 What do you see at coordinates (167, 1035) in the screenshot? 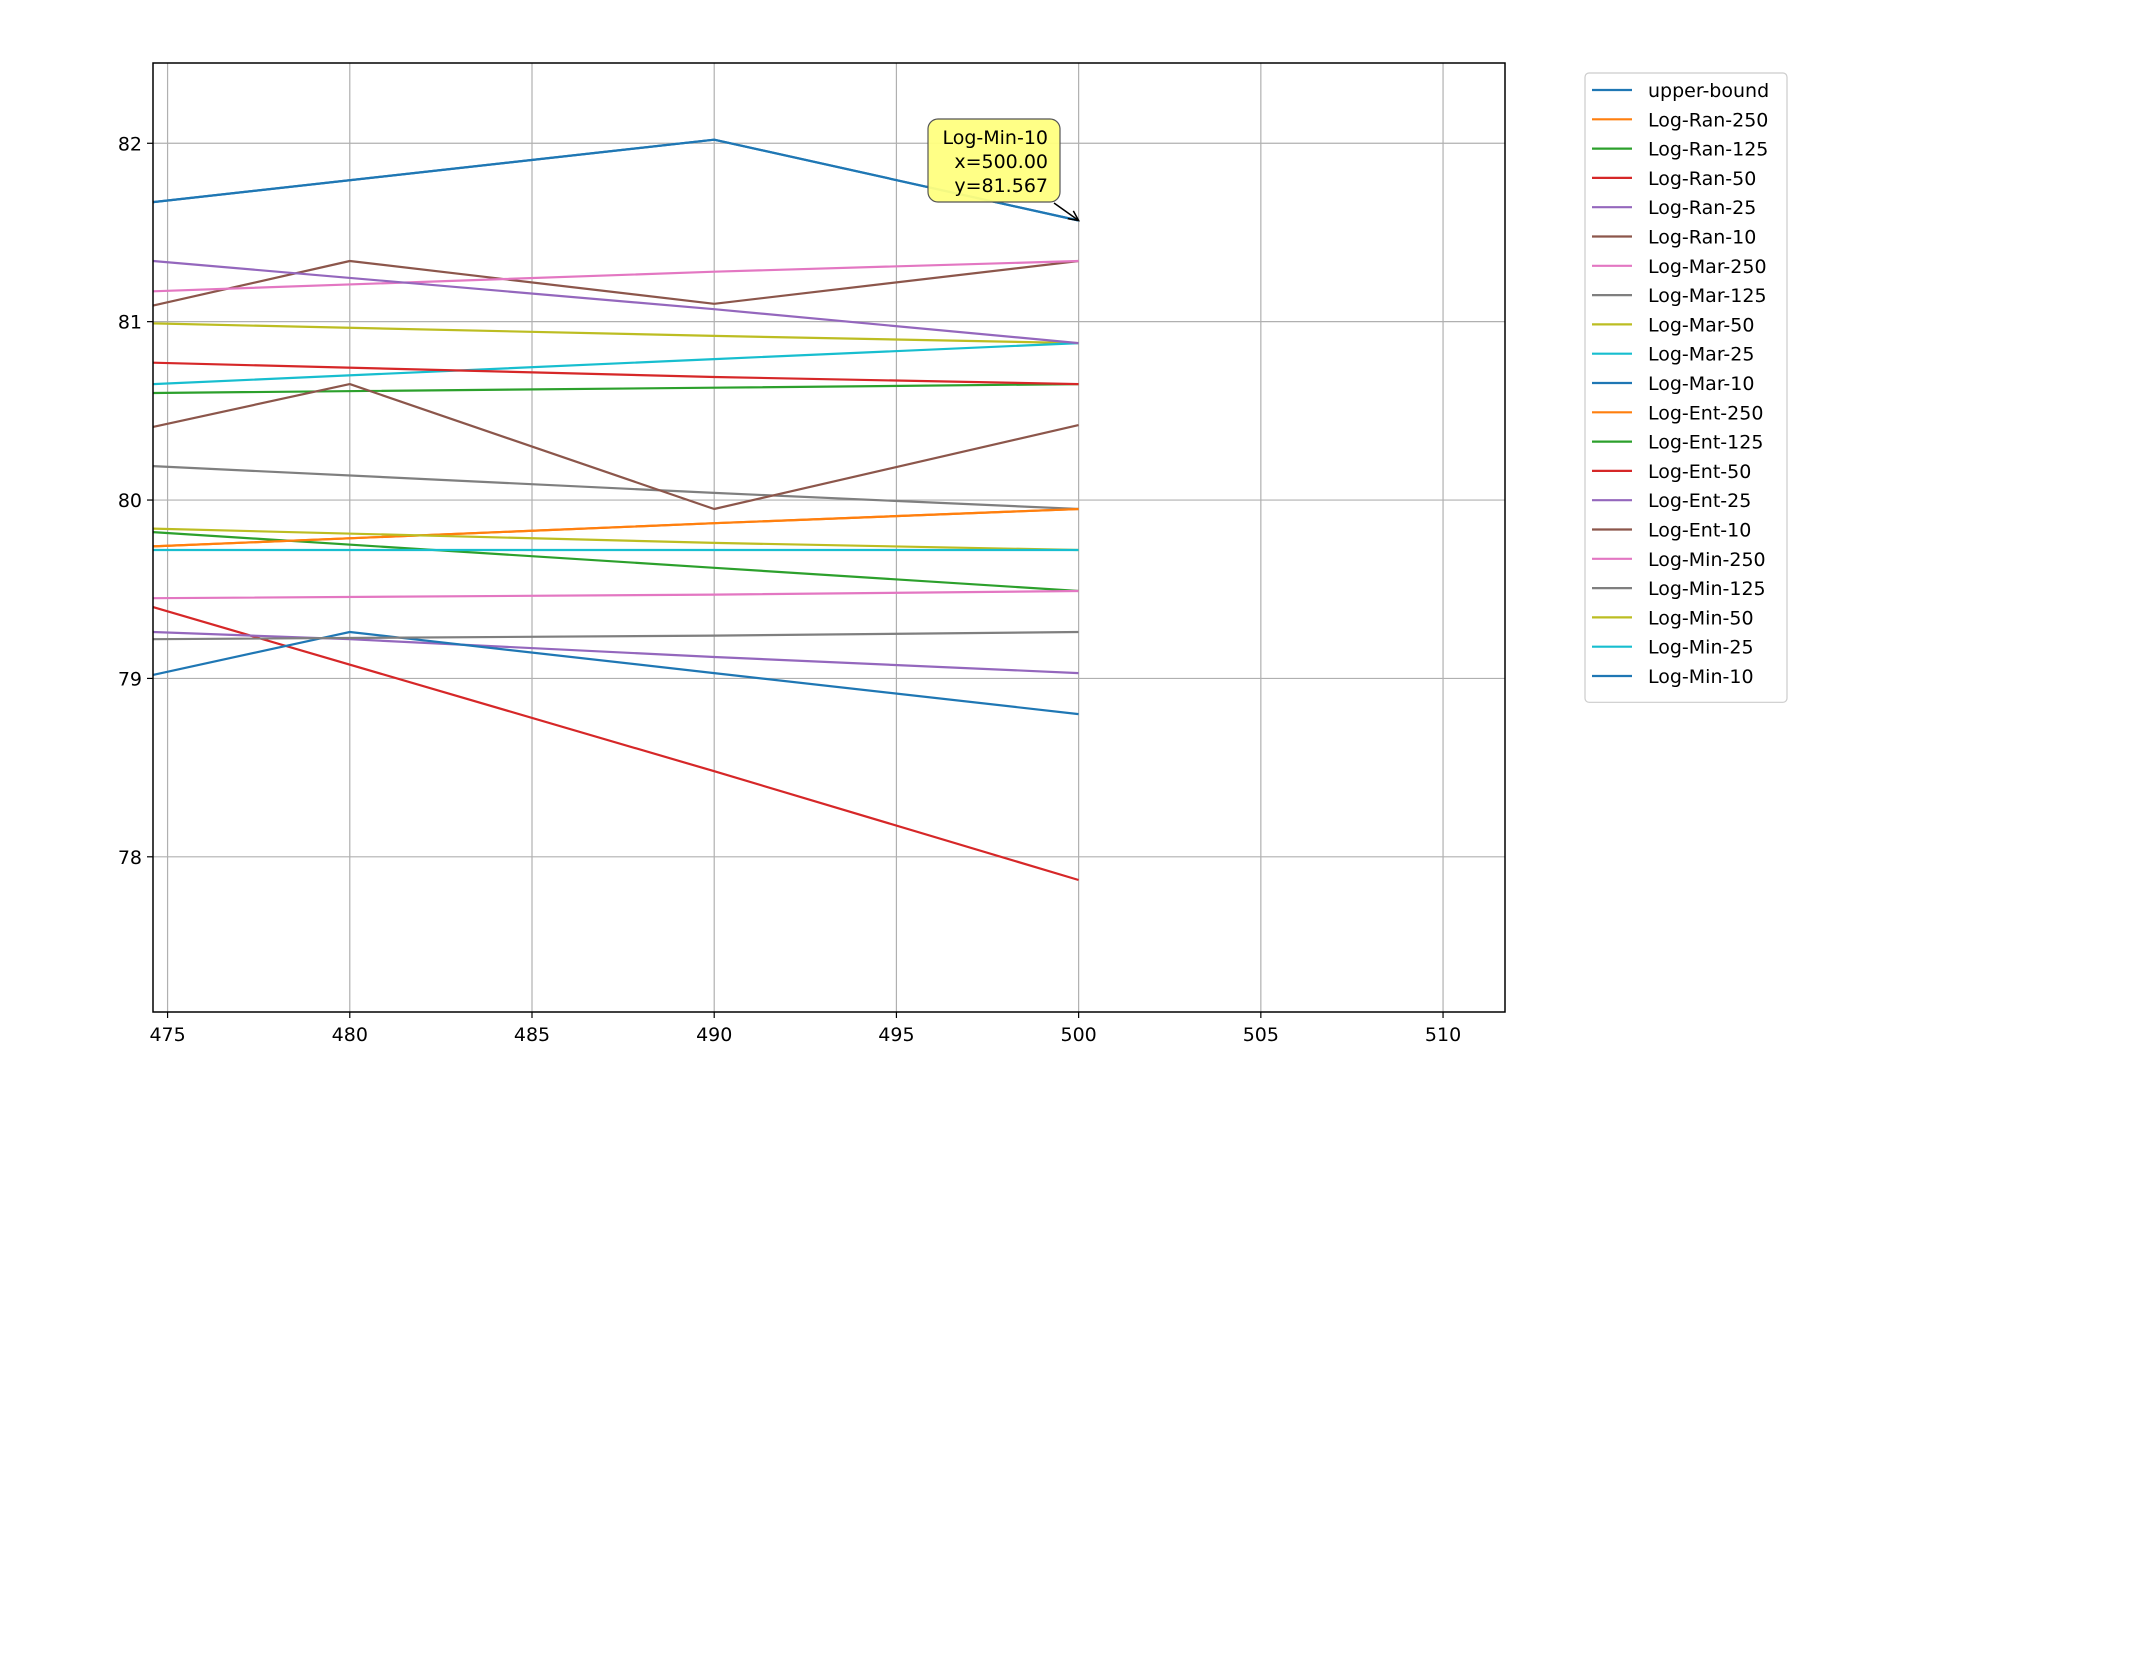
I see `x-tick-label: 475` at bounding box center [167, 1035].